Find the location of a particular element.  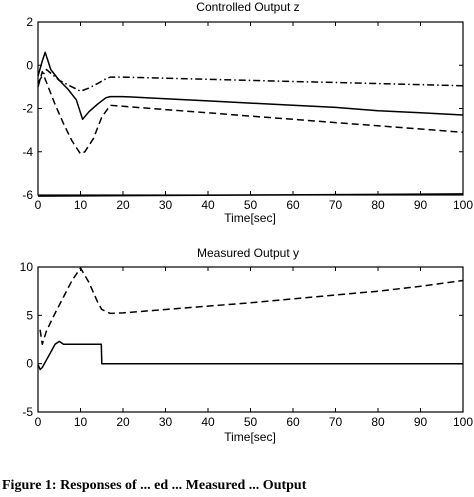

chart-title: Controlled Output z is located at coordinates (247, 7).